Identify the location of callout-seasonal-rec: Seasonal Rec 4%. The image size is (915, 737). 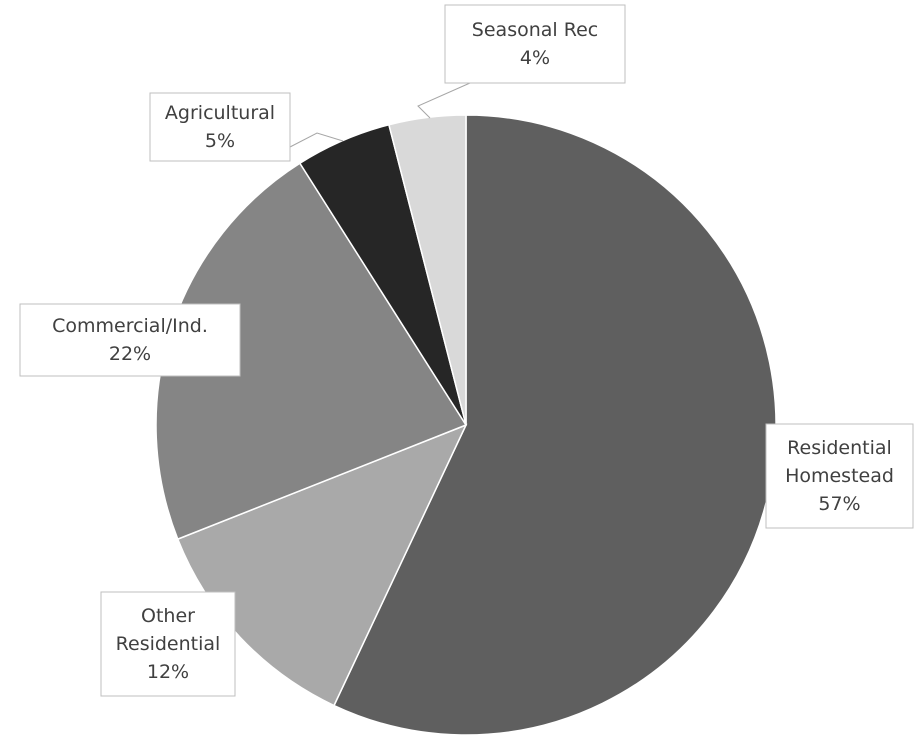
(521, 61).